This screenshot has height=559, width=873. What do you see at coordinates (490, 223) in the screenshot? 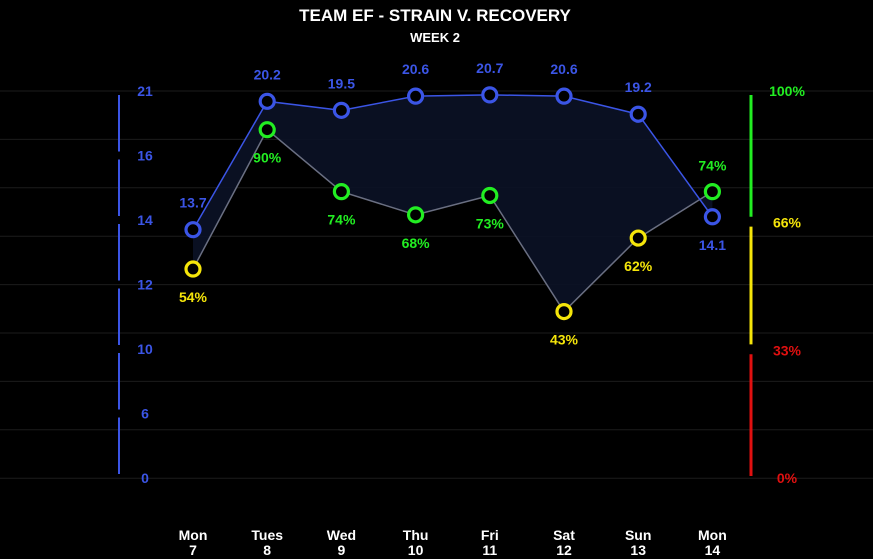
I see `recovery-data-label: 73%` at bounding box center [490, 223].